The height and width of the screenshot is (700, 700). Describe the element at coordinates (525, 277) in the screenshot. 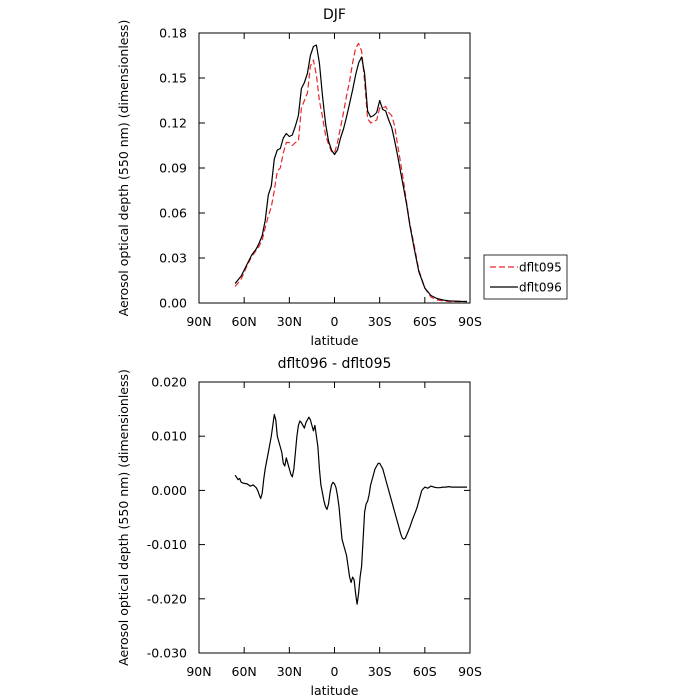

I see `legend-box` at that location.